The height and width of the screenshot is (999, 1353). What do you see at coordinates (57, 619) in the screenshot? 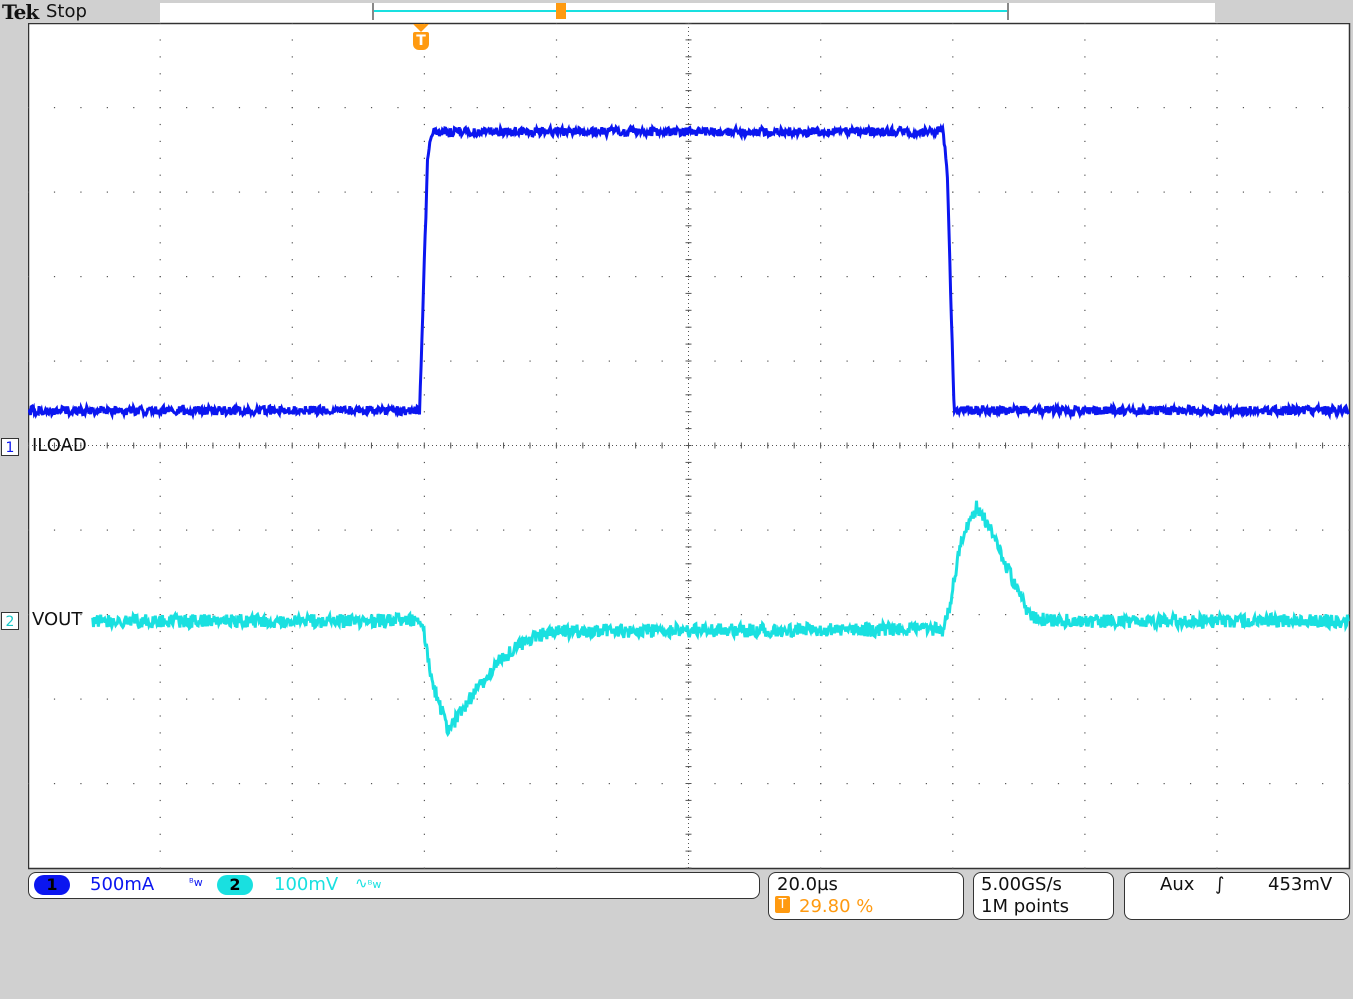
I see `ch2-label: VOUT` at bounding box center [57, 619].